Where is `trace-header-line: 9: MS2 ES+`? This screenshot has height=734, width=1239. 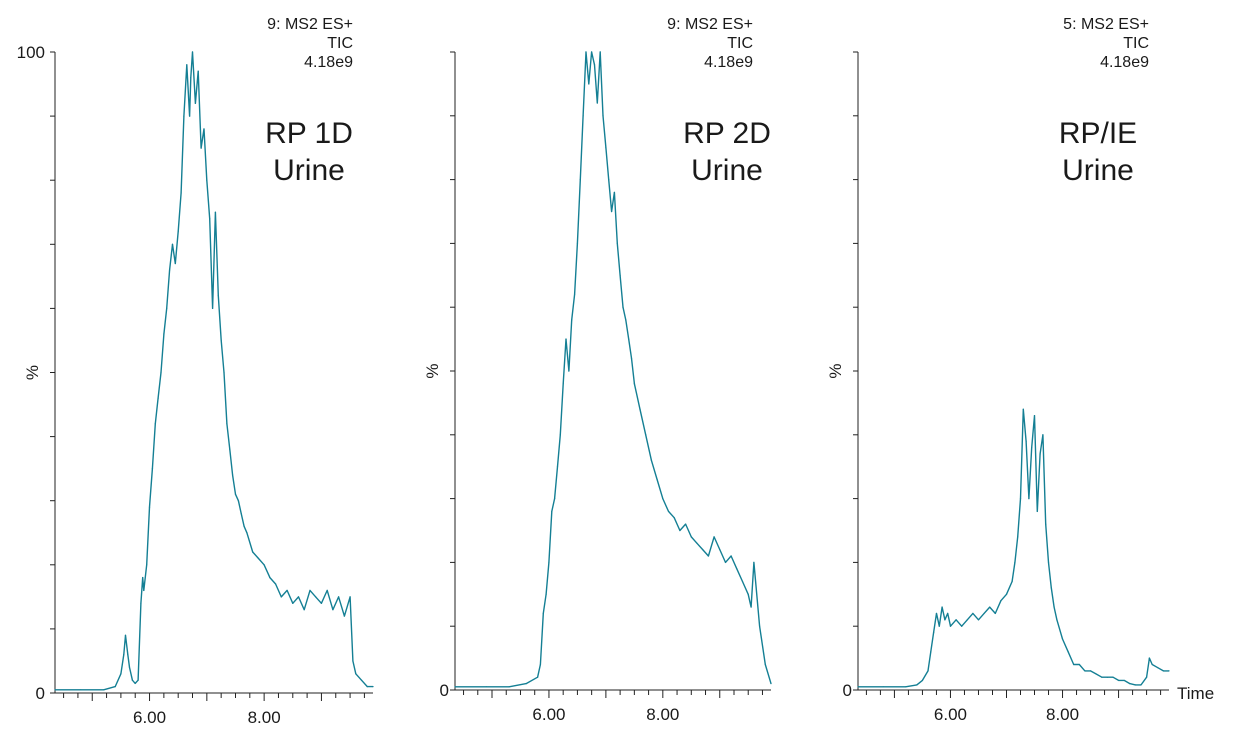
trace-header-line: 9: MS2 ES+ is located at coordinates (310, 24).